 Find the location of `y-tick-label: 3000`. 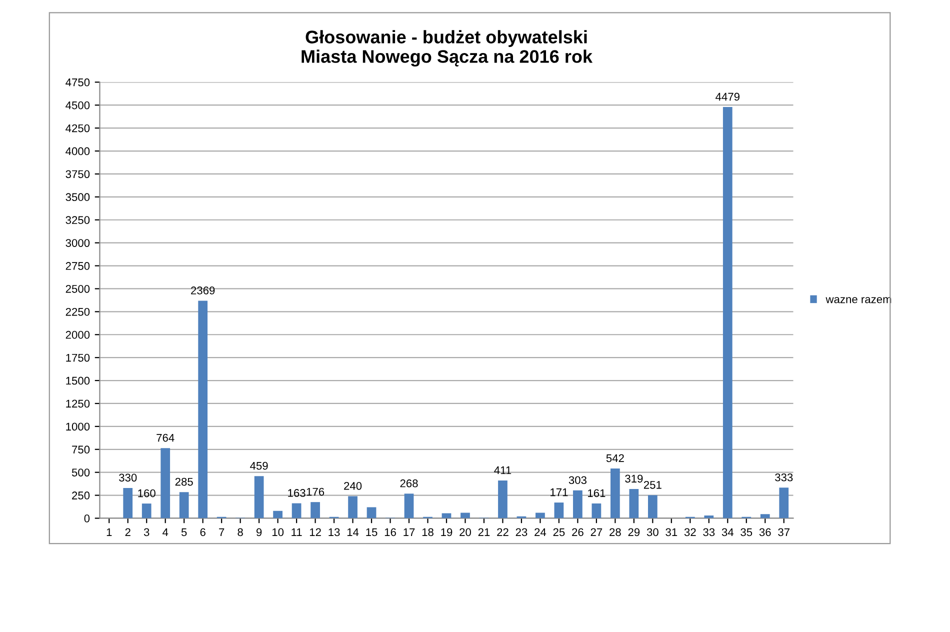

y-tick-label: 3000 is located at coordinates (78, 243).